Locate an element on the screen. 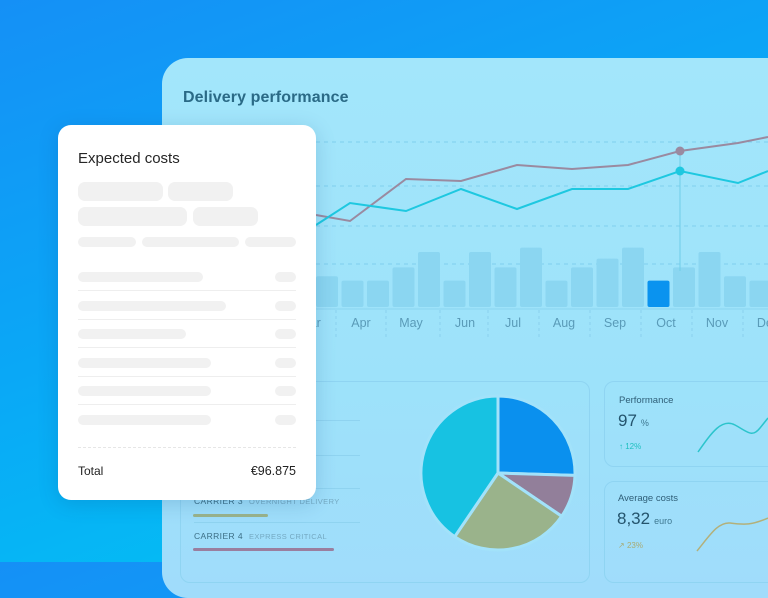 Image resolution: width=768 pixels, height=598 pixels. card-title: Expected costs is located at coordinates (129, 158).